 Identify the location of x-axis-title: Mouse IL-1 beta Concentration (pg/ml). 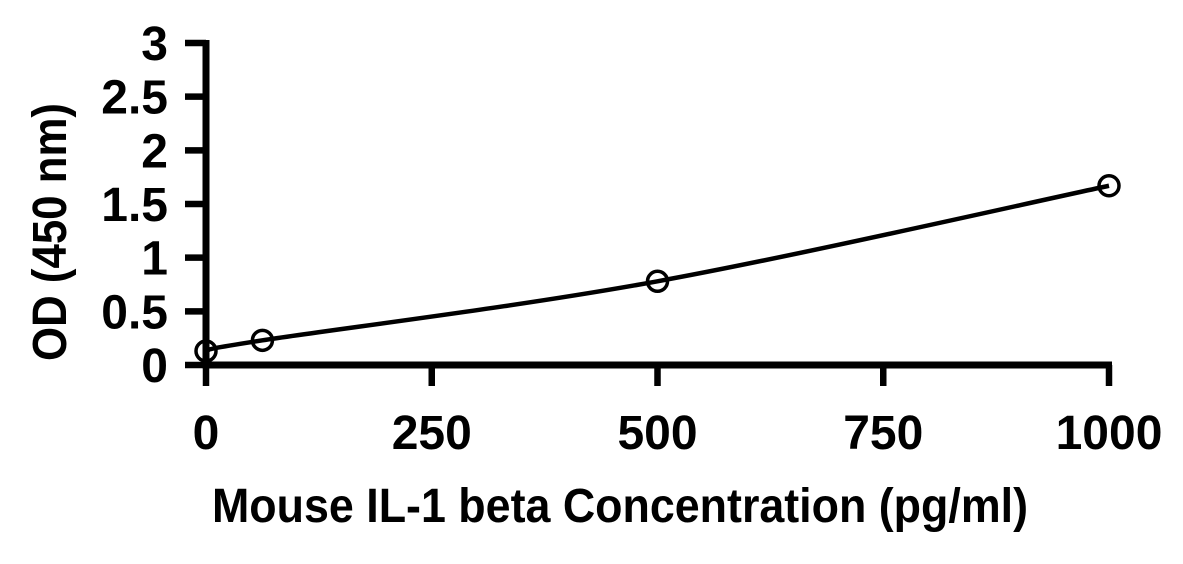
(620, 506).